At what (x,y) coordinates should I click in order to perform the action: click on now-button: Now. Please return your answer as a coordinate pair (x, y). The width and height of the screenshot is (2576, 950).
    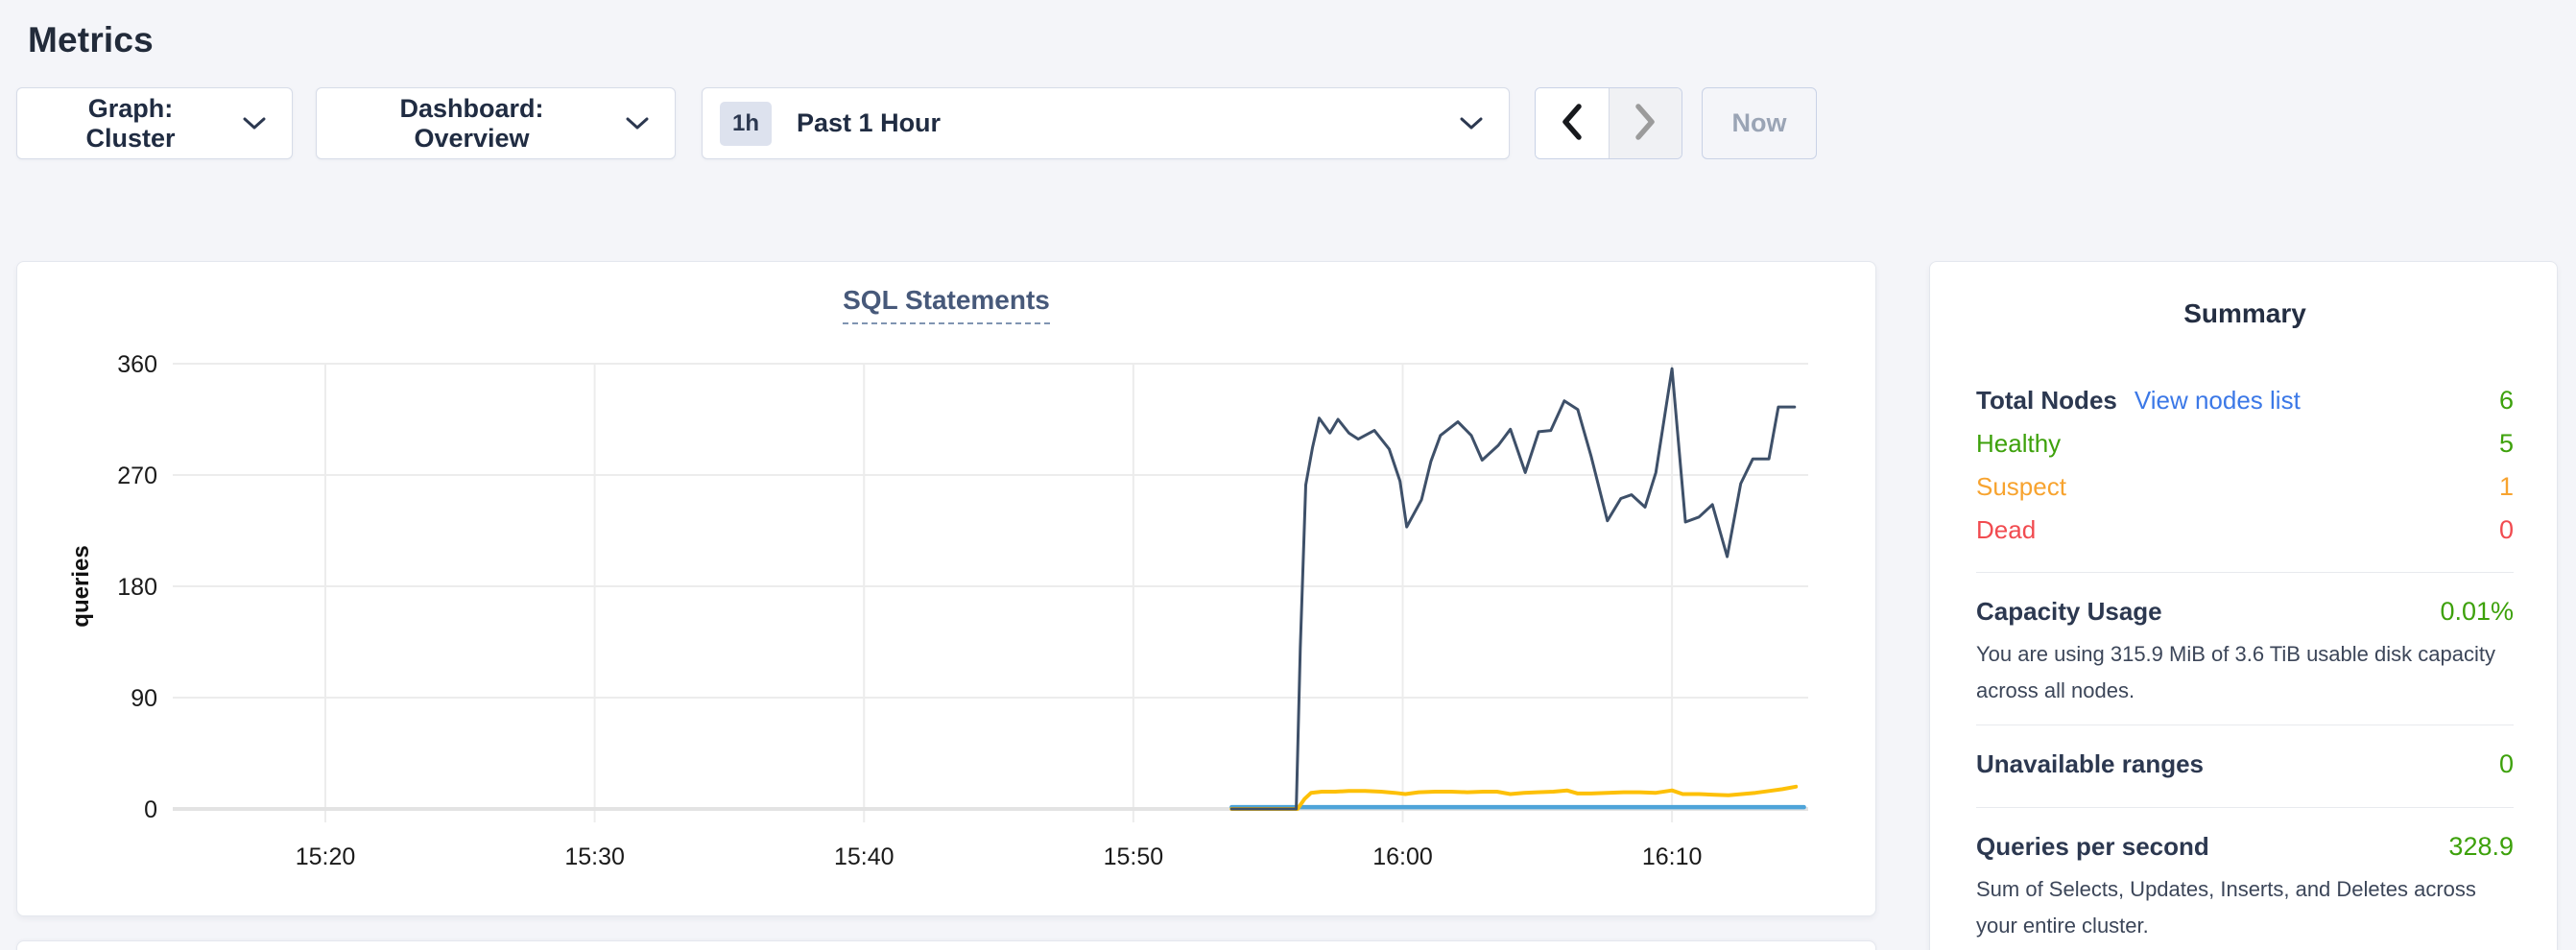
    Looking at the image, I should click on (1759, 123).